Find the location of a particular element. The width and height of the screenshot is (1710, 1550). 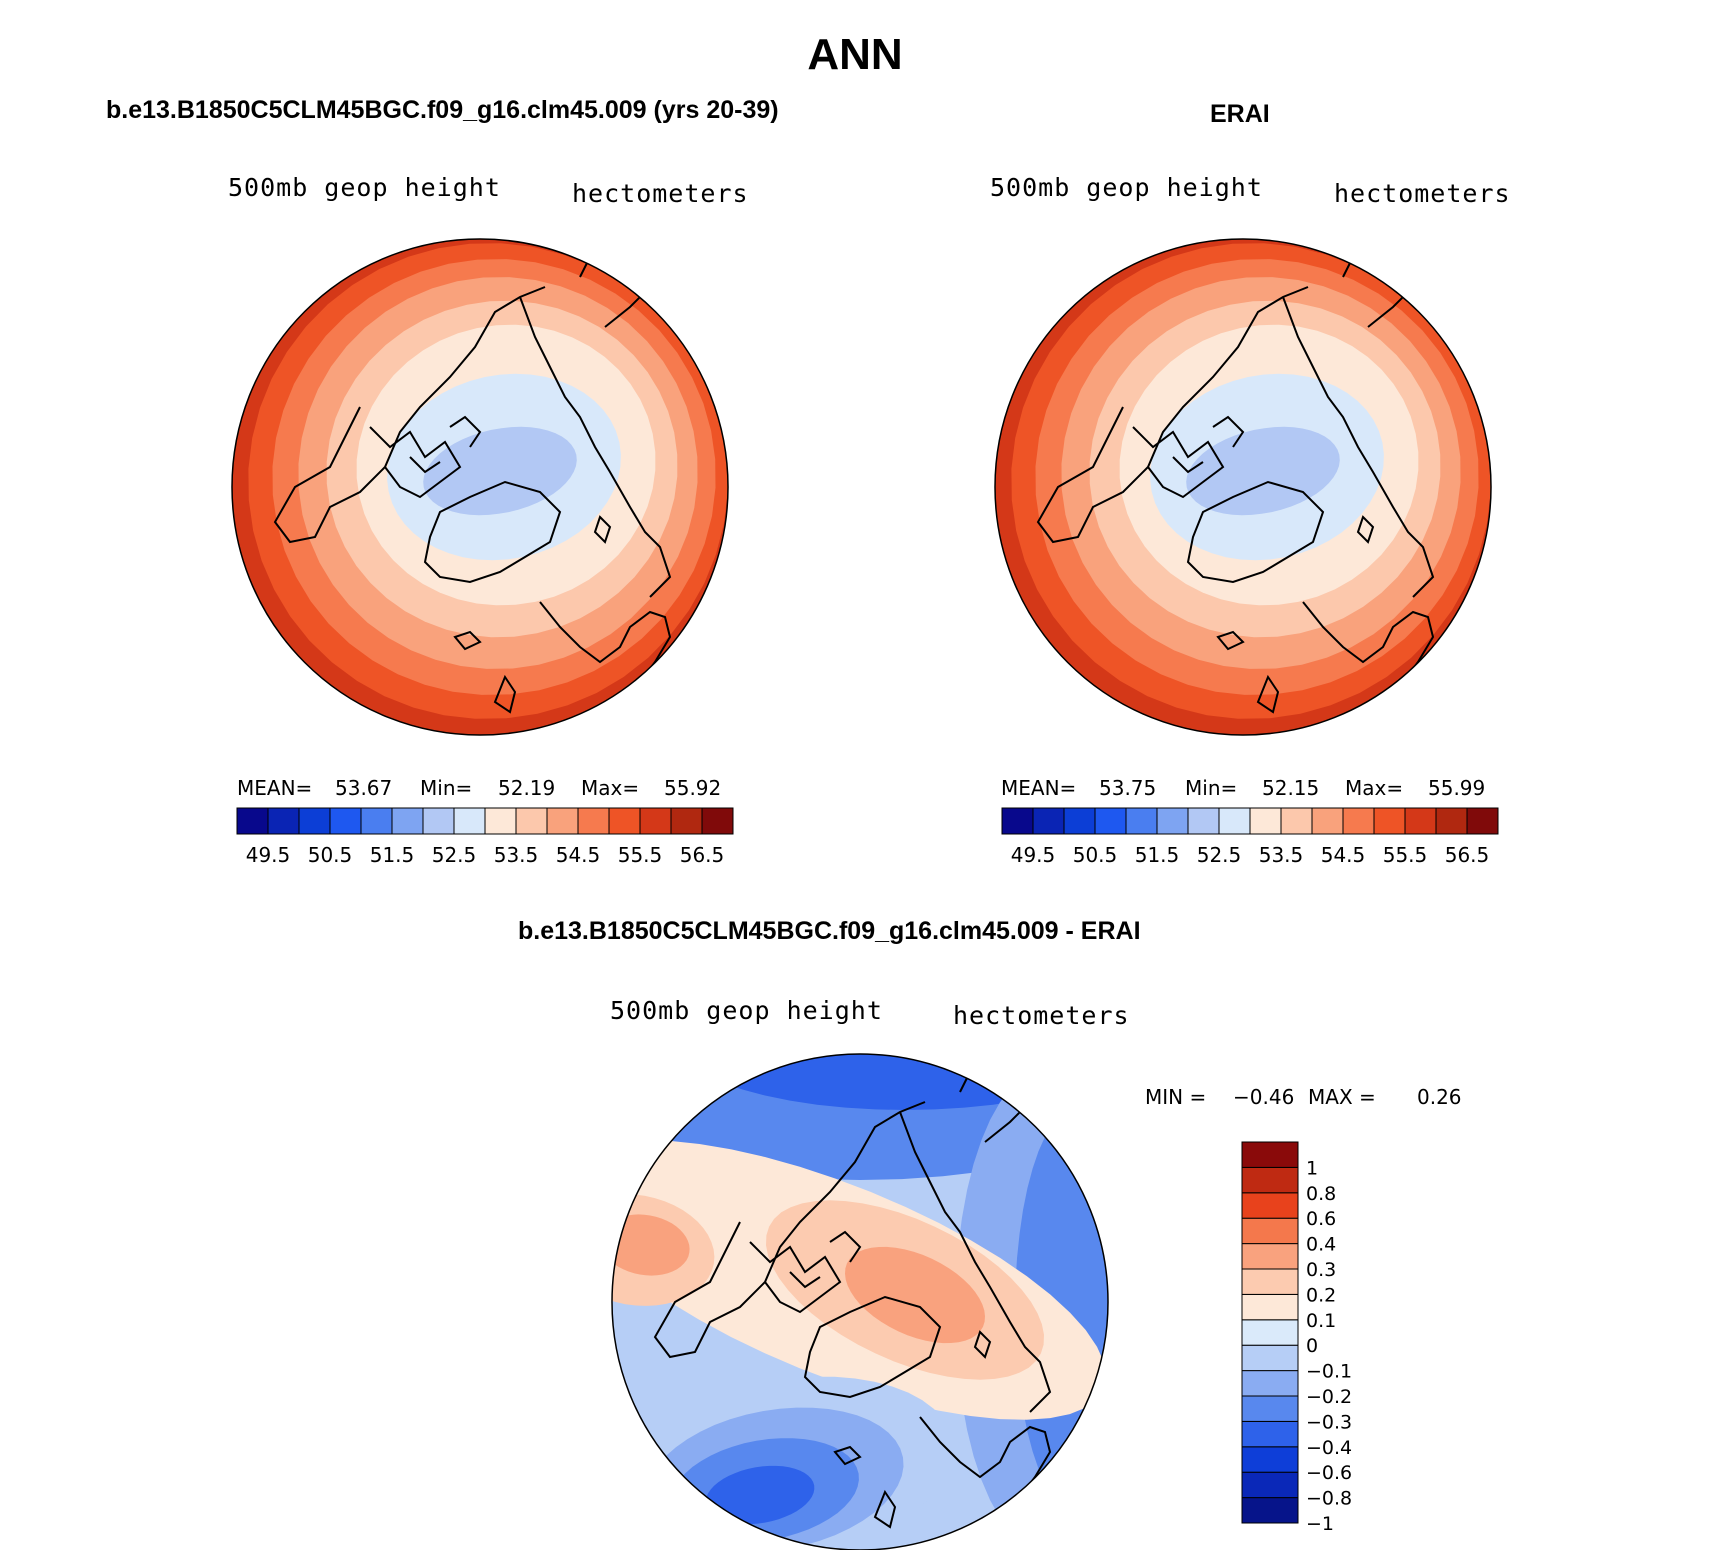

right-colorbar-tick-label: 49.5 is located at coordinates (1033, 855).